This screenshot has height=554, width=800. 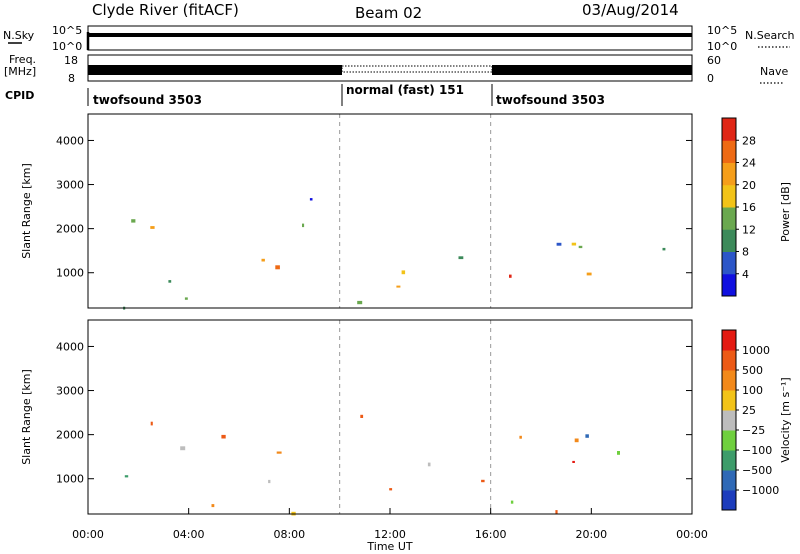 I want to click on noise-ytick-top-right: 10^5, so click(x=722, y=30).